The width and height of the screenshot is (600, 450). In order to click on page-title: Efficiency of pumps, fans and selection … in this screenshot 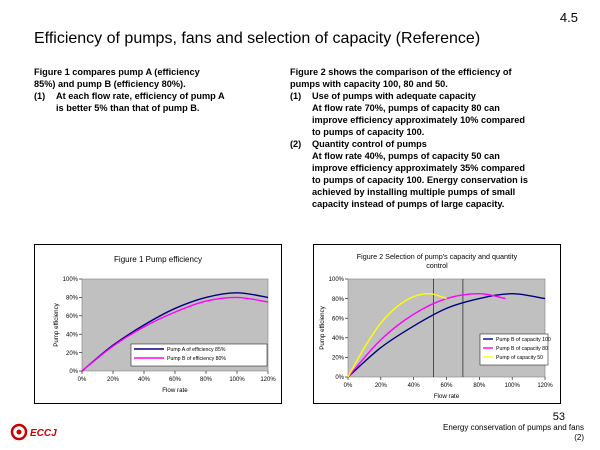, I will do `click(257, 38)`.